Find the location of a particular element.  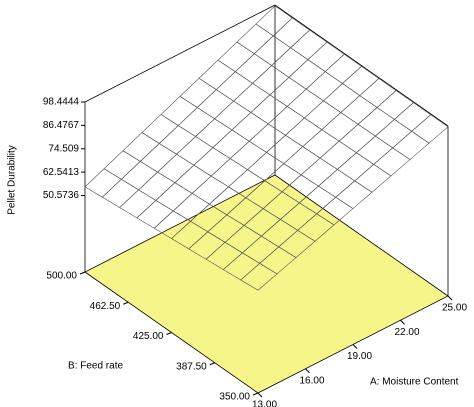

x-tick-label: 16.00 is located at coordinates (312, 380).